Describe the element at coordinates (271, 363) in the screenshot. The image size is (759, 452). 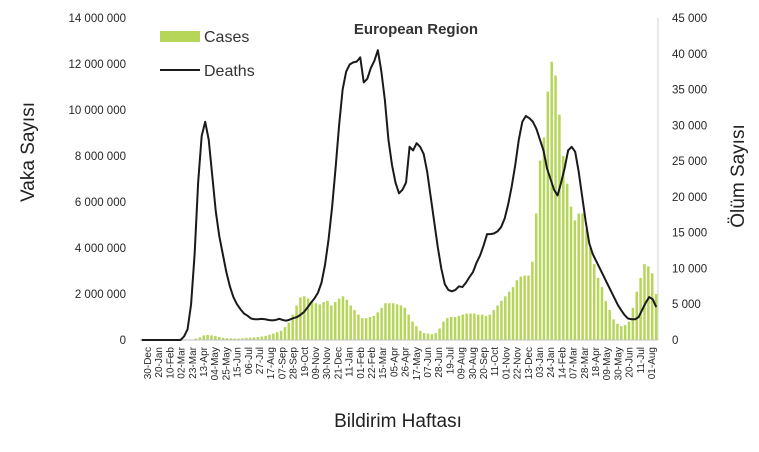
I see `x-tick-label: 17-Aug` at that location.